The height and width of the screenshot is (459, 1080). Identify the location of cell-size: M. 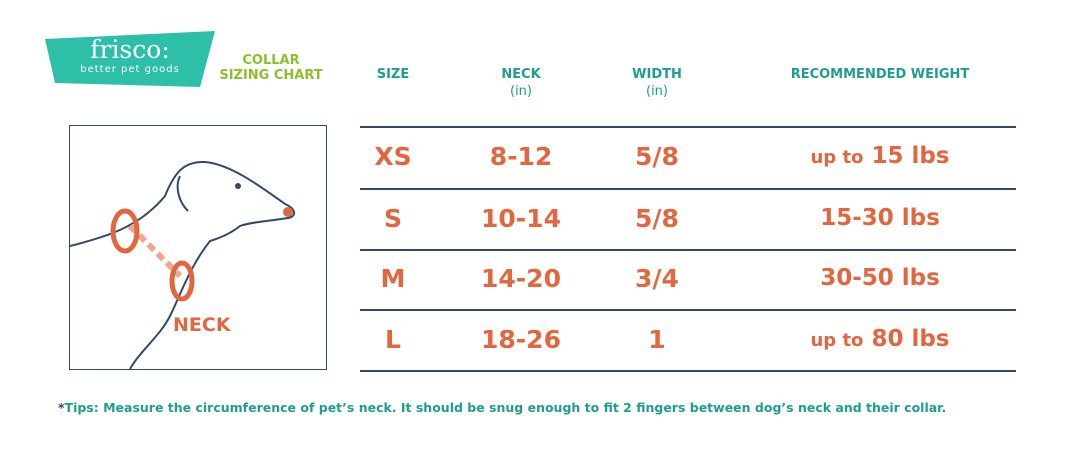
(393, 278).